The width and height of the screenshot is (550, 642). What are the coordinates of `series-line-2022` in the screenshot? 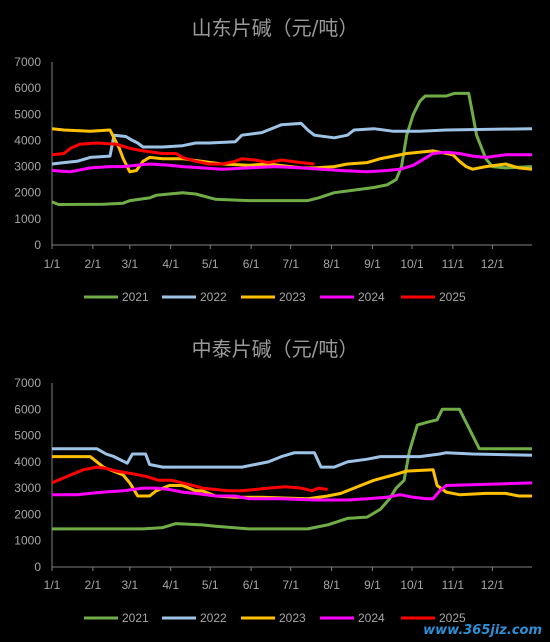 It's located at (292, 458).